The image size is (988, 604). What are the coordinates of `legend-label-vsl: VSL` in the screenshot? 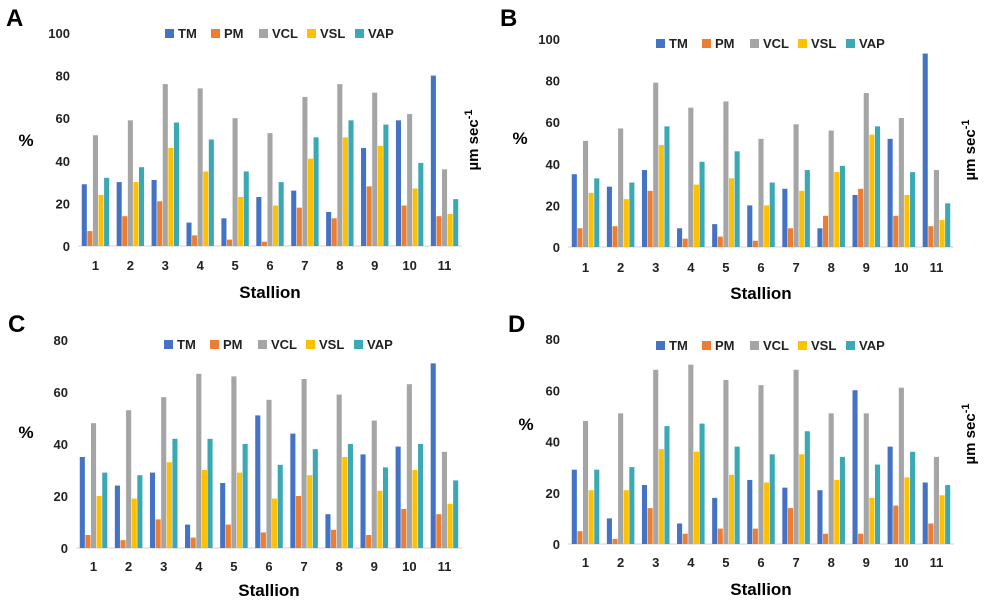 It's located at (823, 43).